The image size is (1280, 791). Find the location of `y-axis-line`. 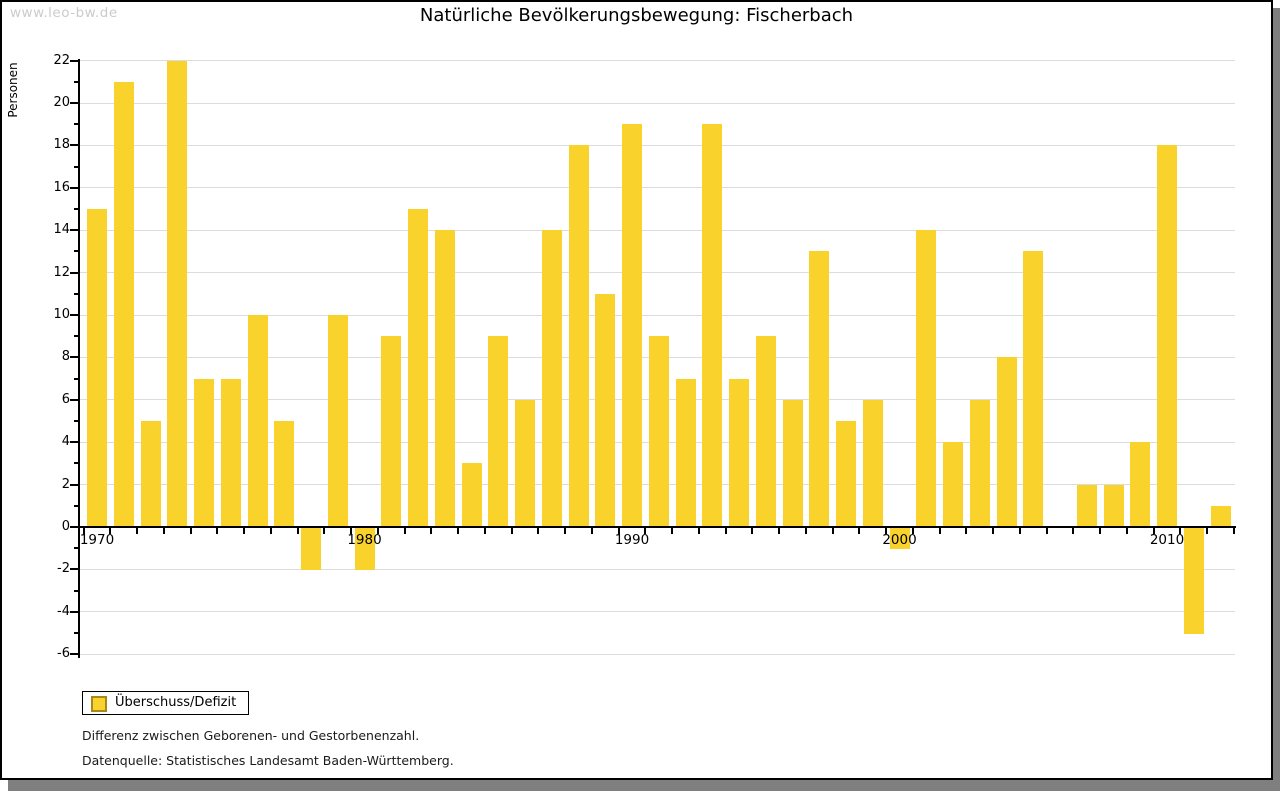

y-axis-line is located at coordinates (79, 358).